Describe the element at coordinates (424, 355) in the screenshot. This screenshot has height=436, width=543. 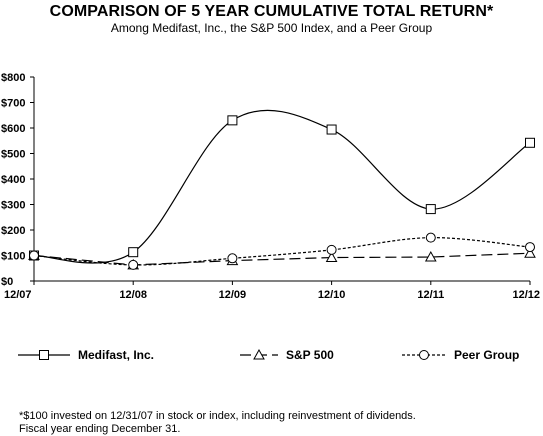
I see `legend-peer-group-circle-marker` at that location.